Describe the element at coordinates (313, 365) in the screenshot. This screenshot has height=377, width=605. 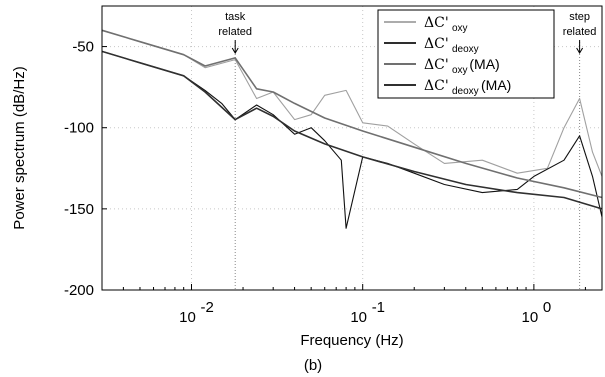
I see `panel-label: (b)` at that location.